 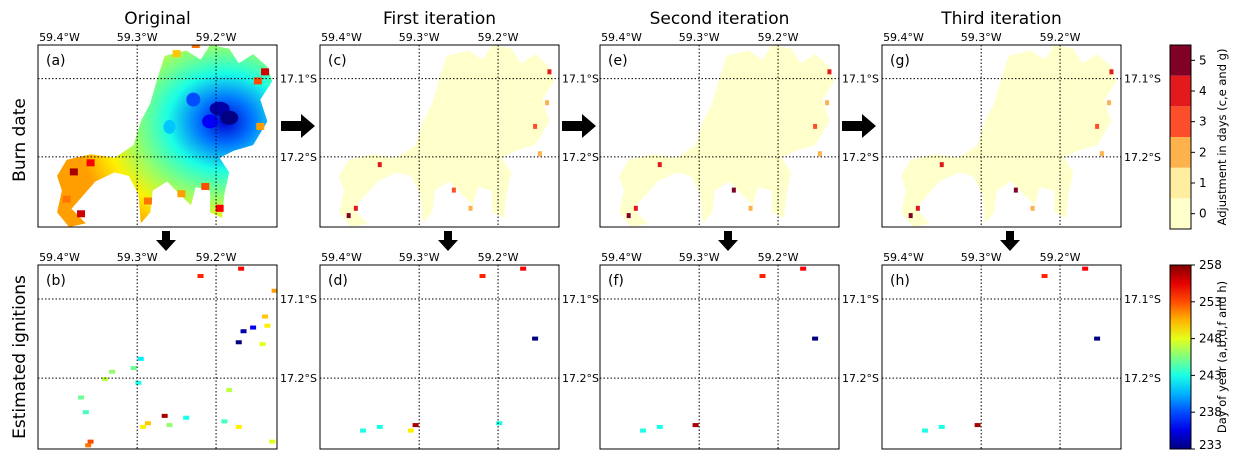 What do you see at coordinates (1180, 152) in the screenshot?
I see `colorbar-segment` at bounding box center [1180, 152].